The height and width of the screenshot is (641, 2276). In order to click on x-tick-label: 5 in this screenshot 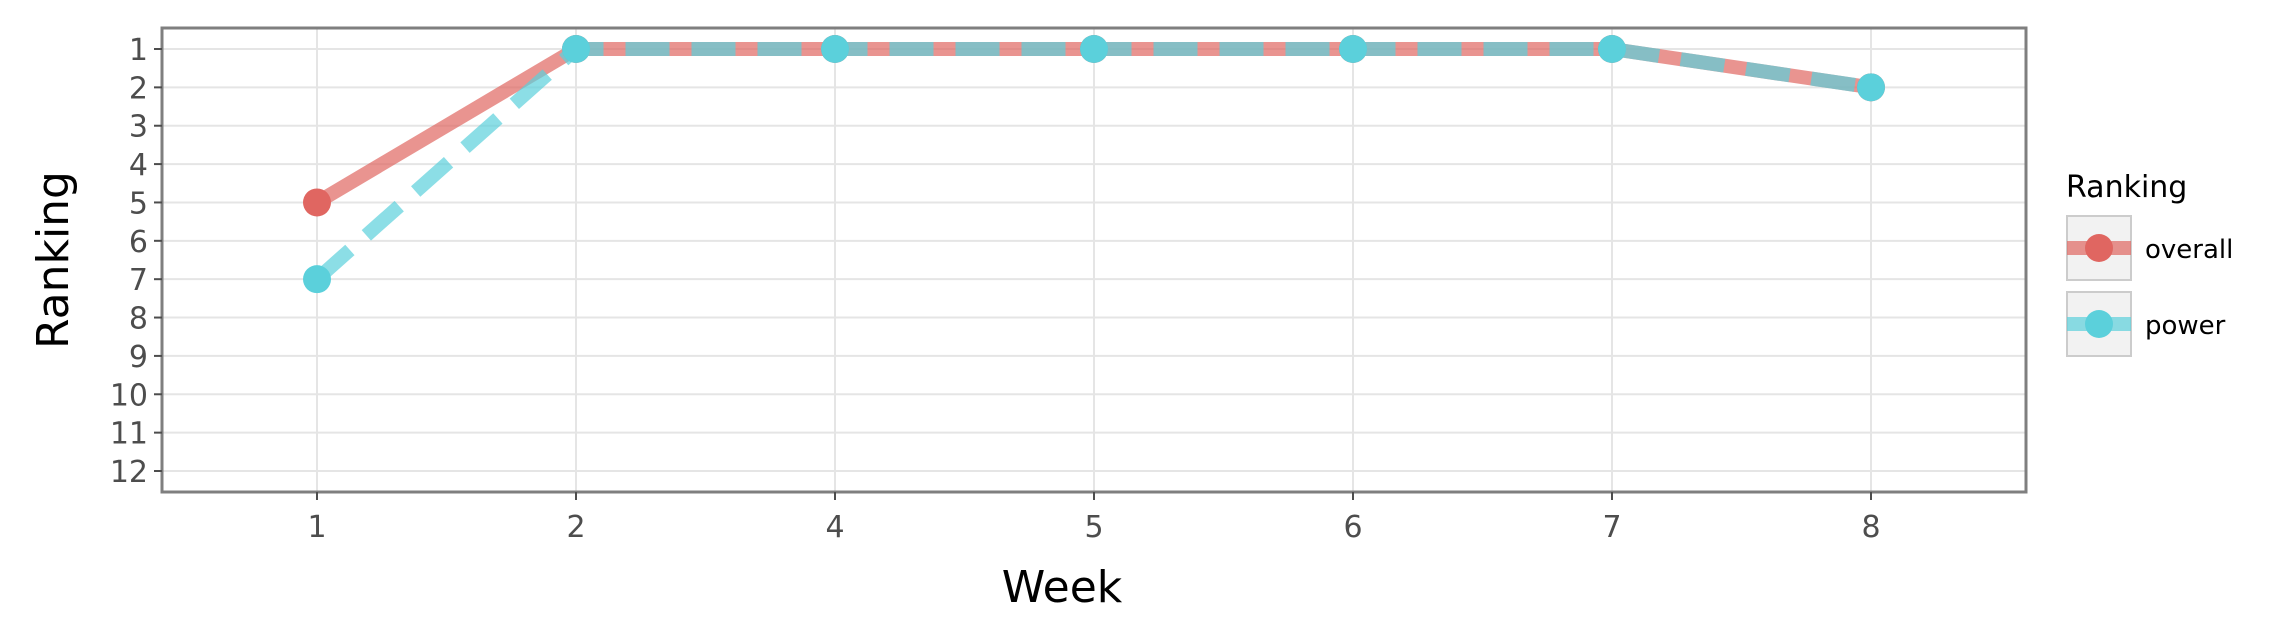, I will do `click(1093, 527)`.